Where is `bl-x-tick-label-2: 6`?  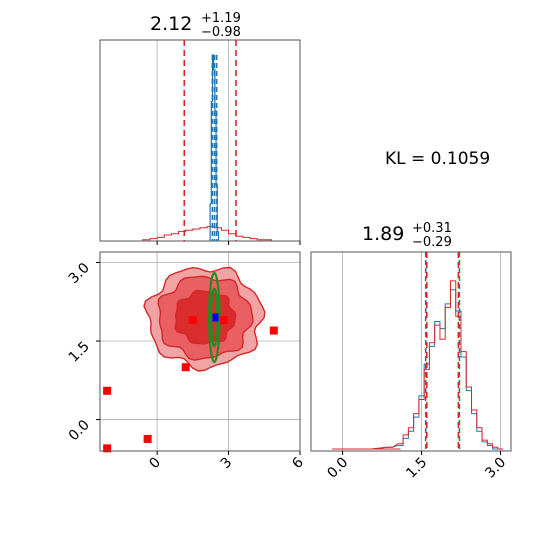 bl-x-tick-label-2: 6 is located at coordinates (298, 463).